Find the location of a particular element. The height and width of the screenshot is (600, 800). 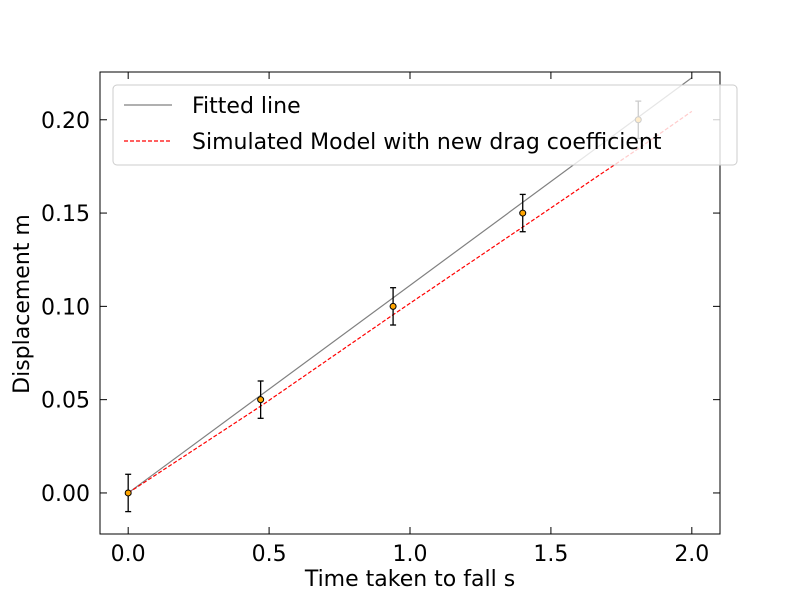

x-axis-label: Time taken to fall s is located at coordinates (409, 579).